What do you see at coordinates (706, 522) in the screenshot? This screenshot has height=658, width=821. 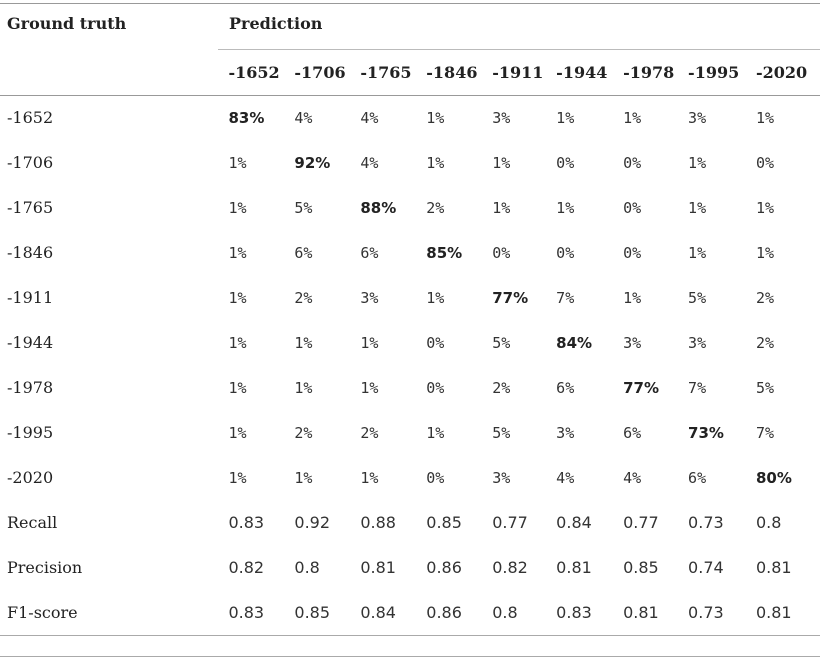 I see `metric-cell: 0.73` at bounding box center [706, 522].